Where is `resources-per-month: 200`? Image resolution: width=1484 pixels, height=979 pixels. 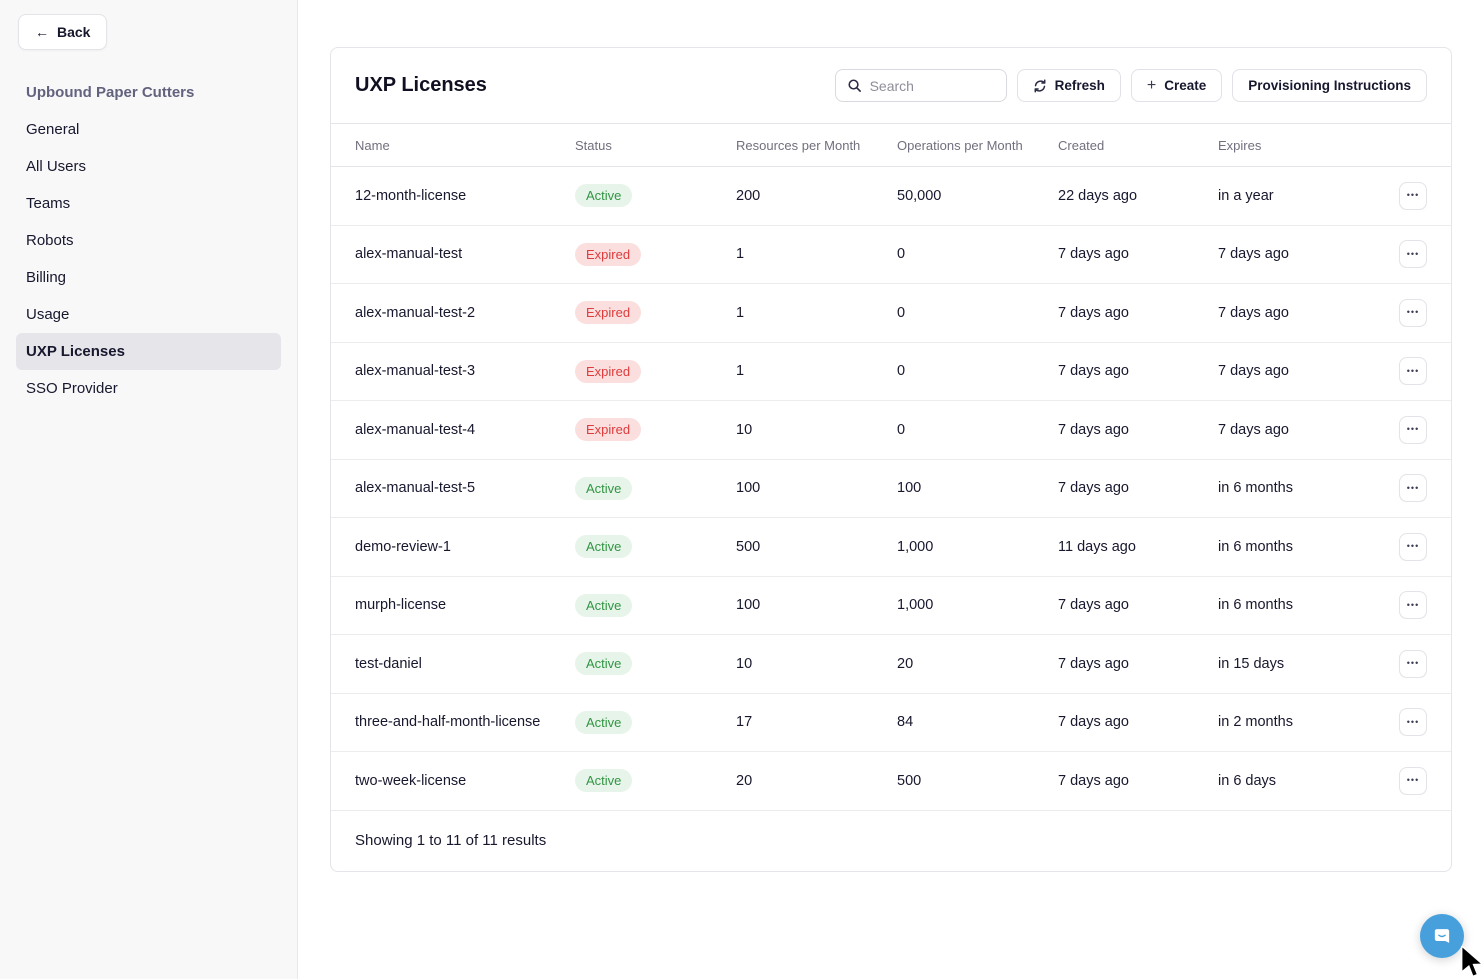
resources-per-month: 200 is located at coordinates (748, 195).